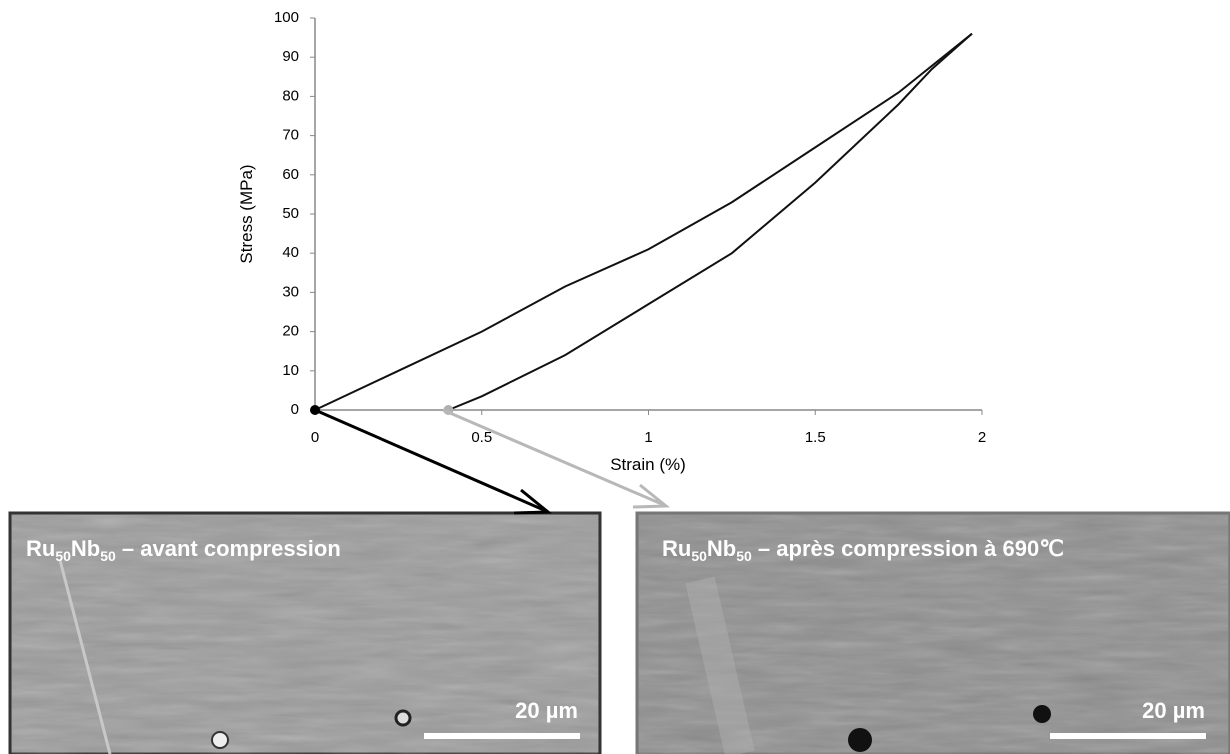 Image resolution: width=1230 pixels, height=754 pixels. What do you see at coordinates (295, 409) in the screenshot?
I see `y-tick-label: 0` at bounding box center [295, 409].